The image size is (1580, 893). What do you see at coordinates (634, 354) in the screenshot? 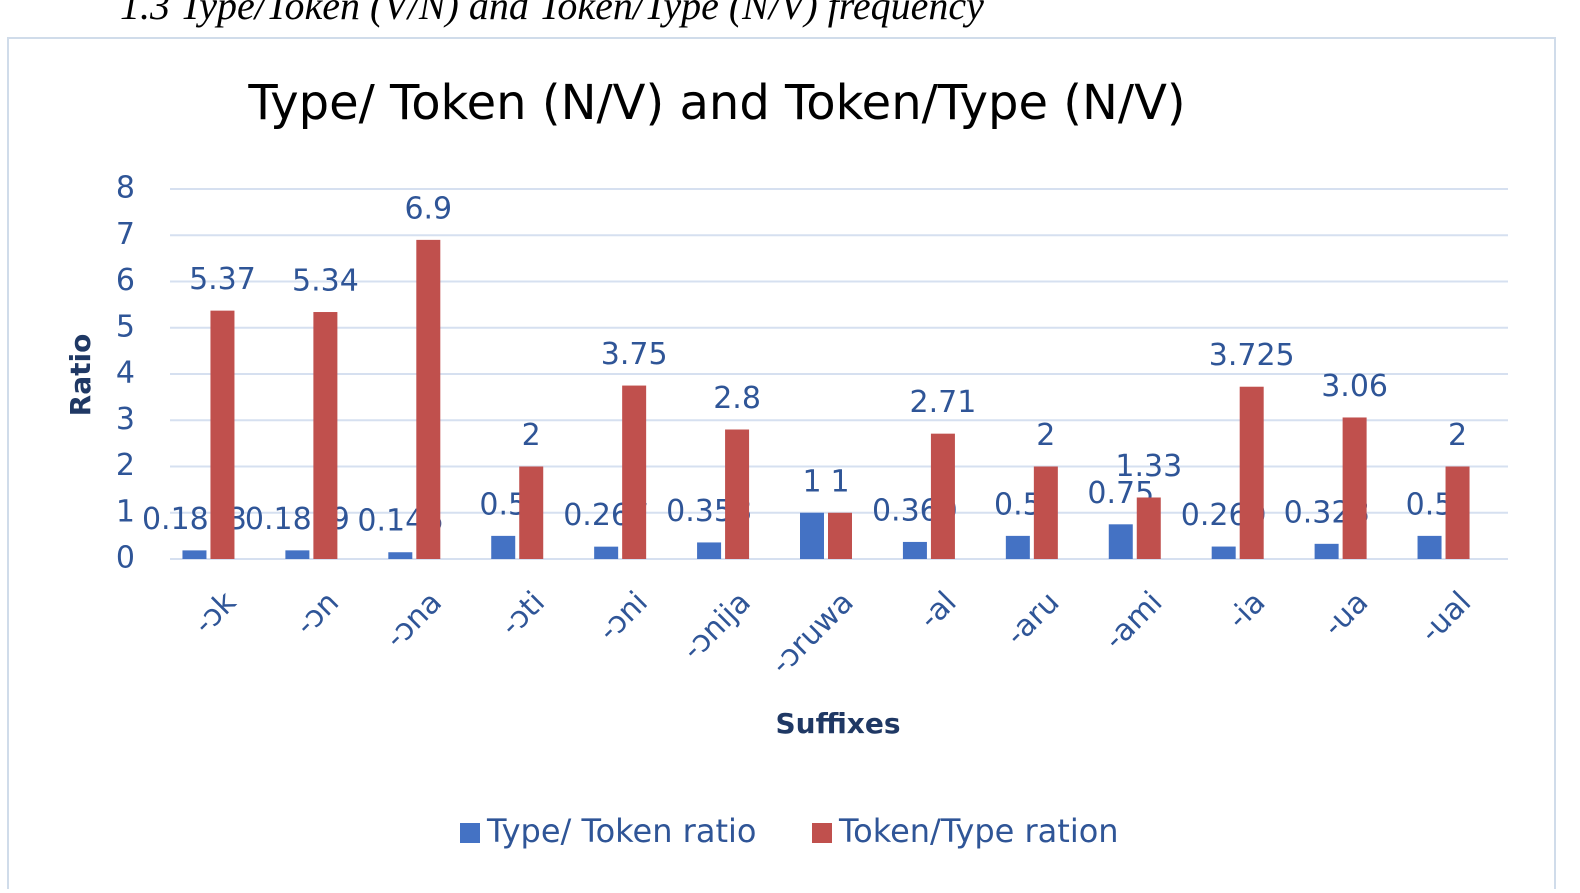
I see `data-label: 3.75` at bounding box center [634, 354].